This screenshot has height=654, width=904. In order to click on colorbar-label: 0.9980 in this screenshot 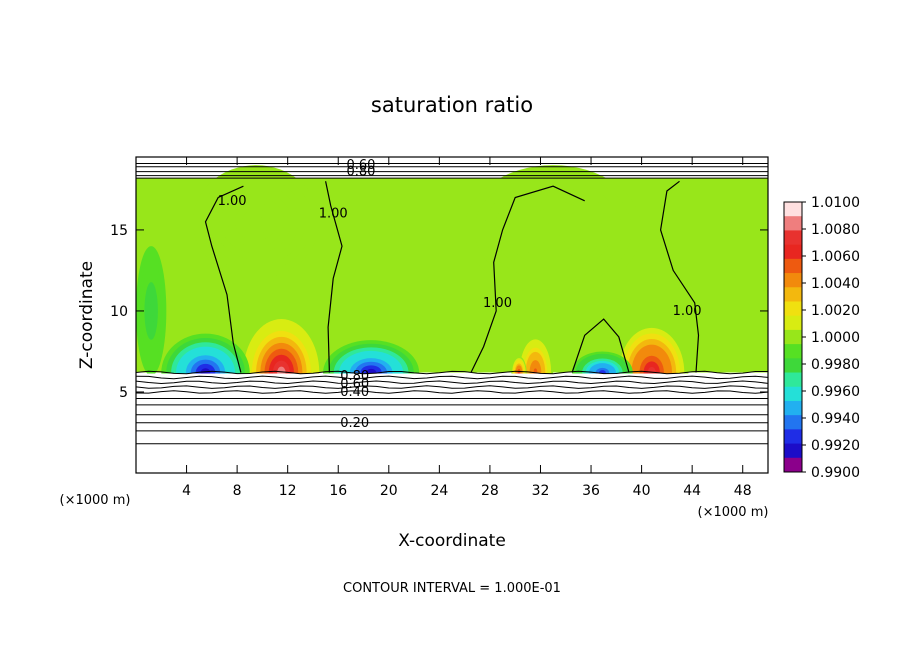, I will do `click(835, 365)`.